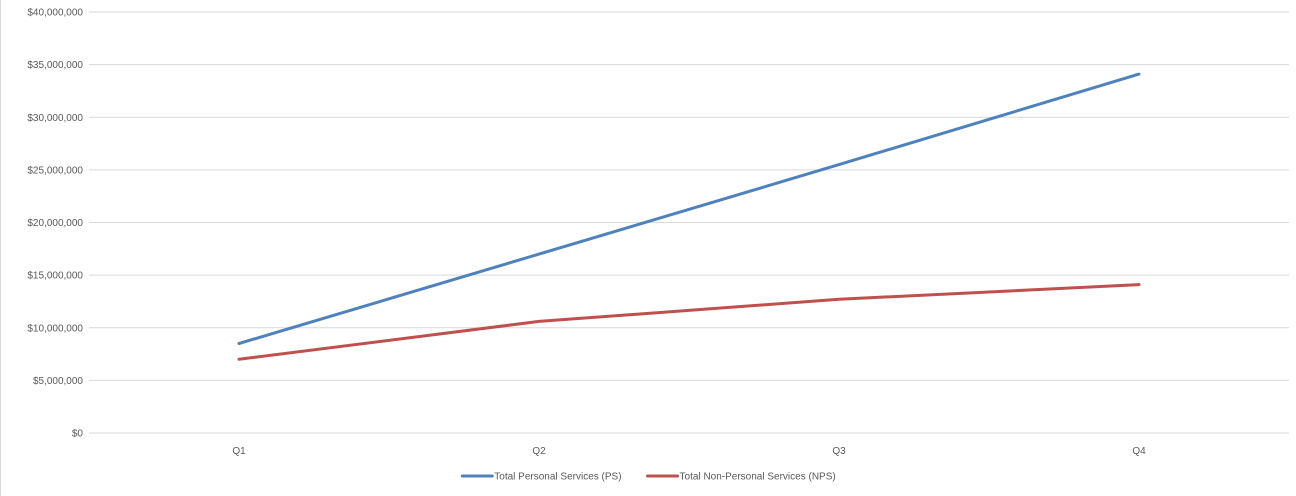  I want to click on y-tick-label: $20,000,000, so click(55, 223).